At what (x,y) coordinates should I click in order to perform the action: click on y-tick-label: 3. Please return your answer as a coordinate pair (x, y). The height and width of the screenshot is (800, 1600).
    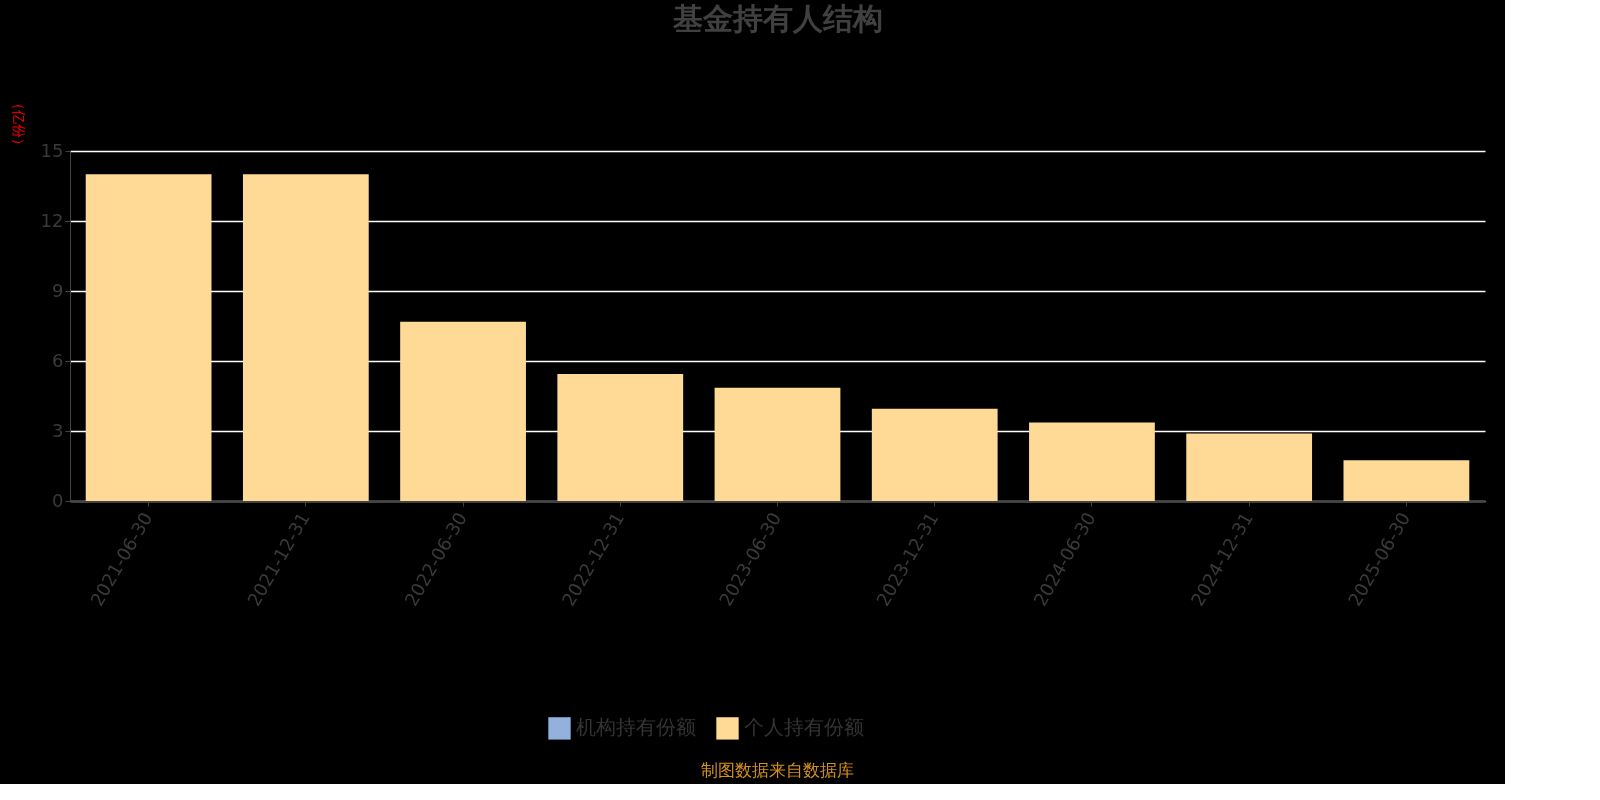
    Looking at the image, I should click on (58, 430).